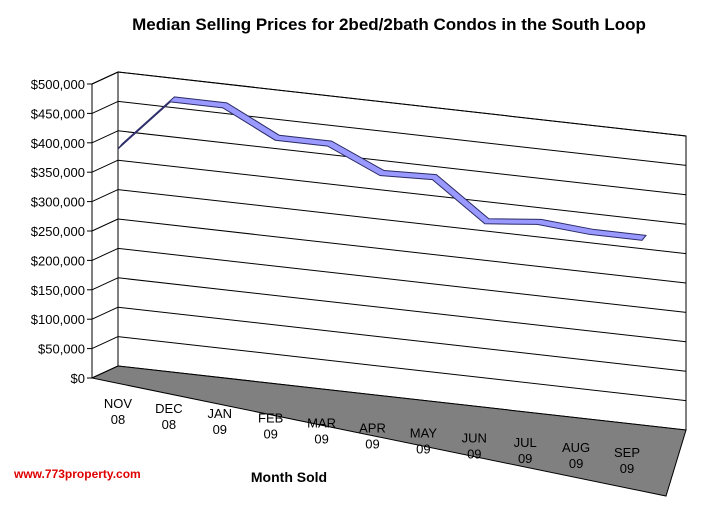  What do you see at coordinates (58, 113) in the screenshot?
I see `y-tick-label: $450,000` at bounding box center [58, 113].